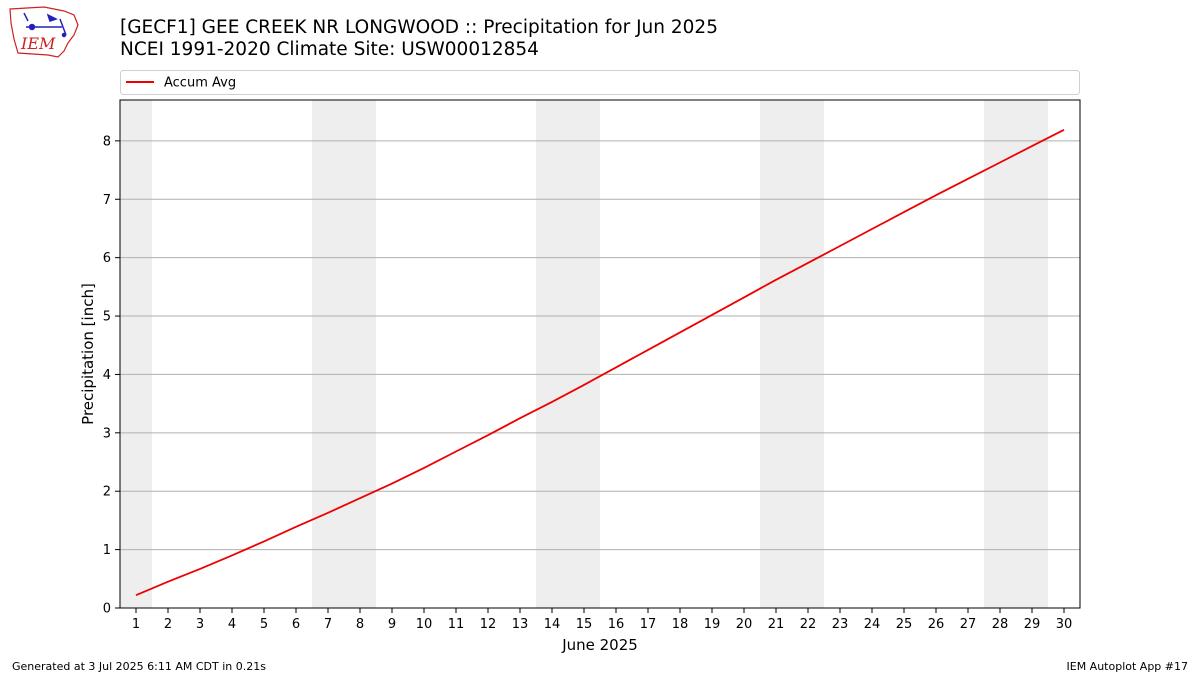  Describe the element at coordinates (456, 624) in the screenshot. I see `x-tick-label: 11` at that location.